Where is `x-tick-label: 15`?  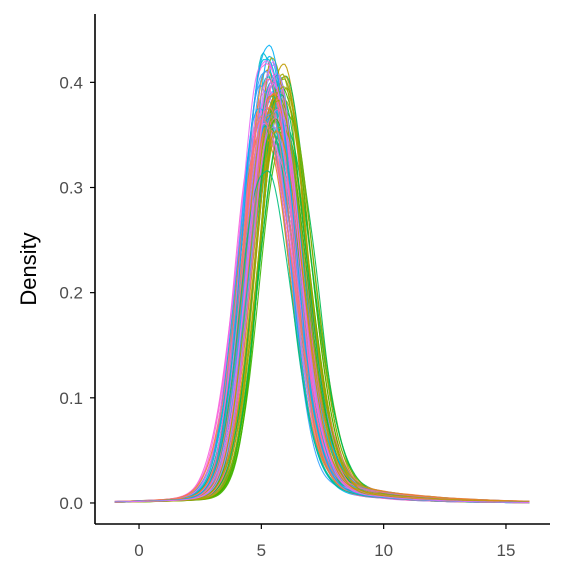 x-tick-label: 15 is located at coordinates (506, 550).